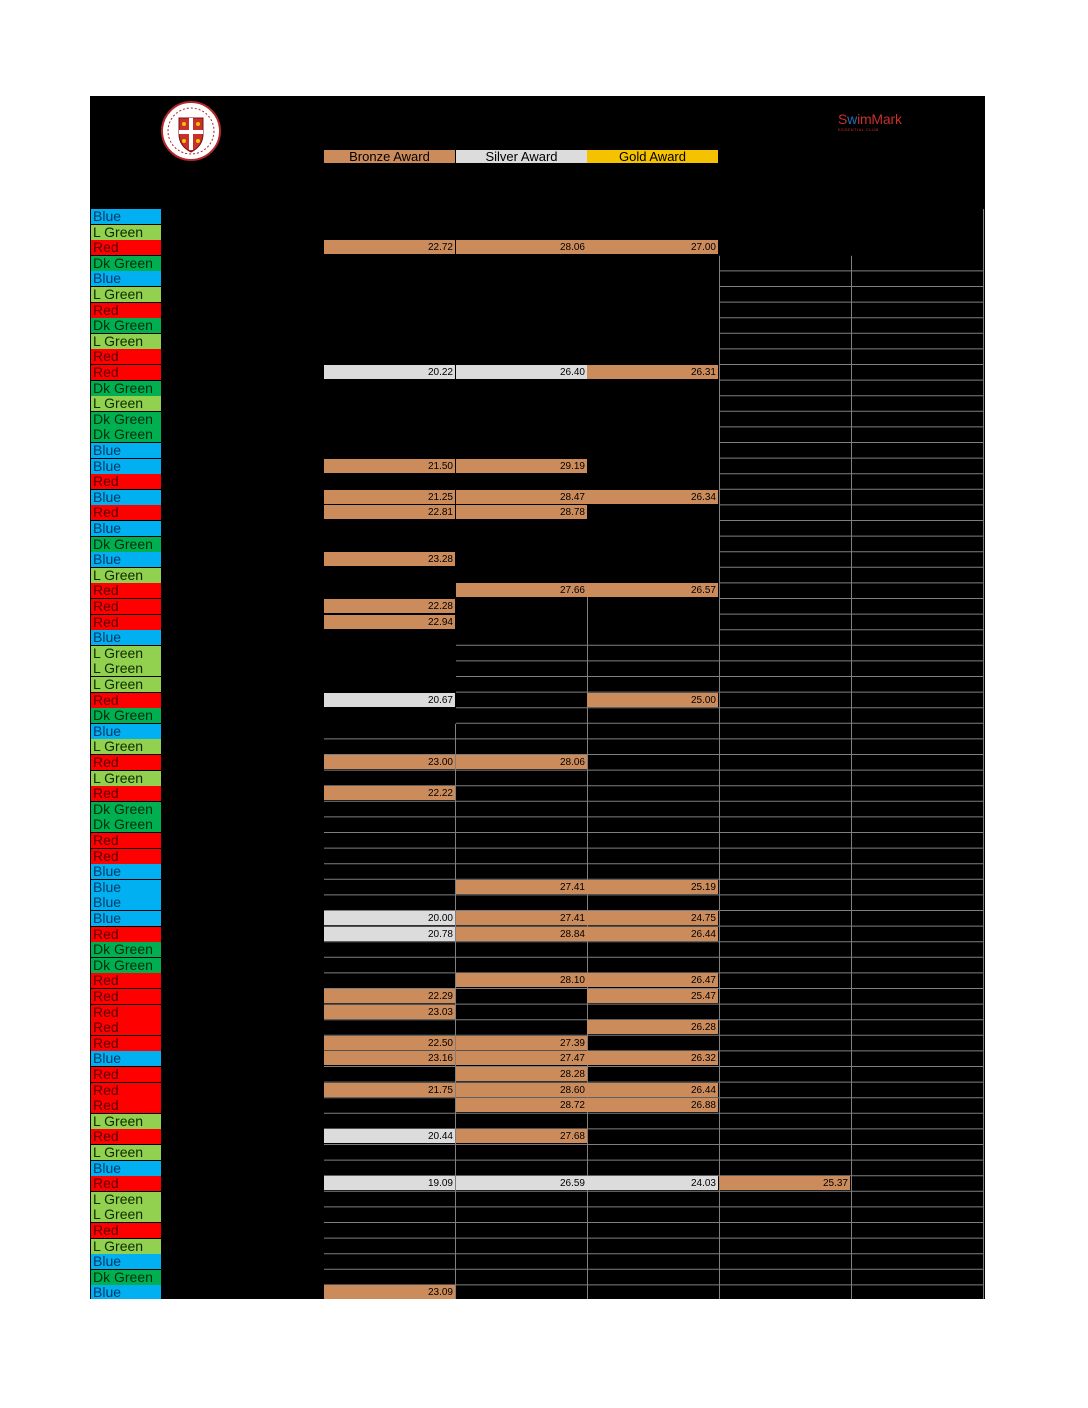 This screenshot has width=1088, height=1408. Describe the element at coordinates (389, 1183) in the screenshot. I see `award-time-cell: 19.09` at that location.